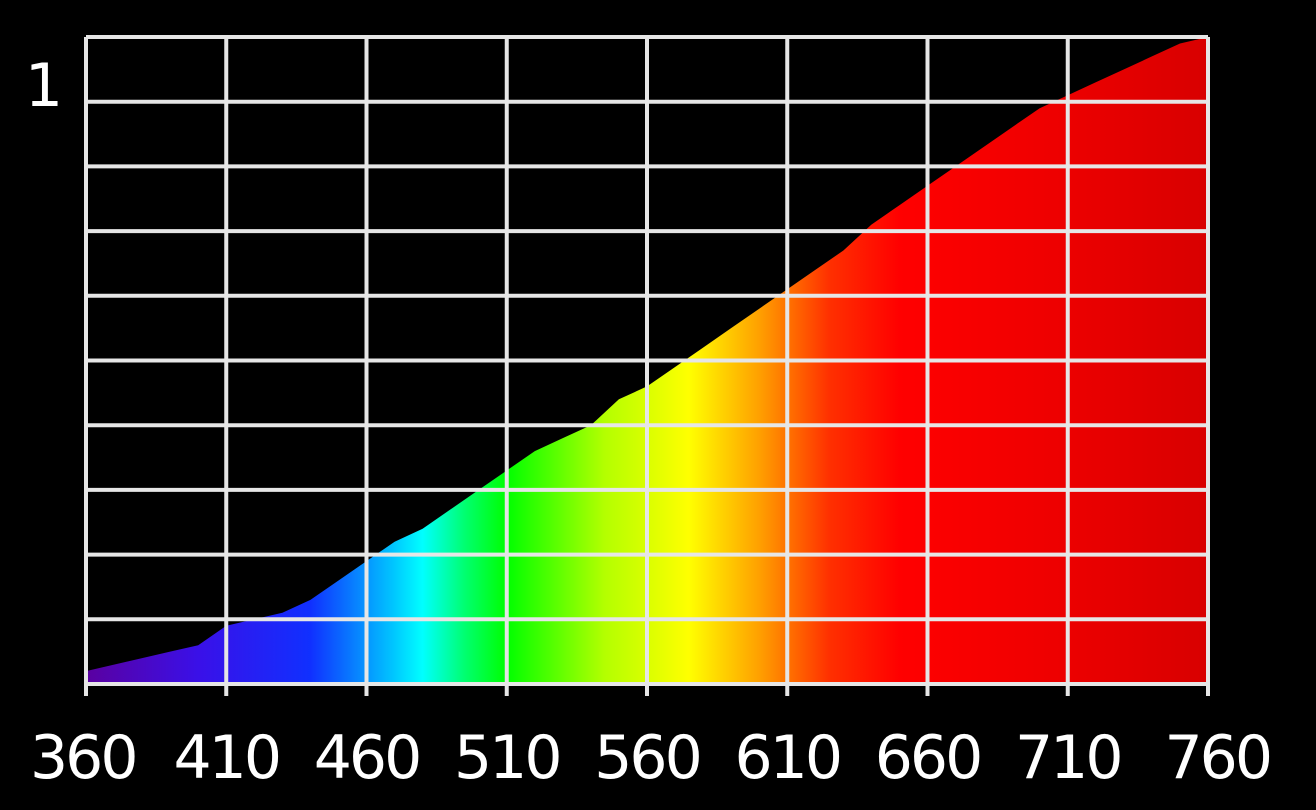 Image resolution: width=1316 pixels, height=810 pixels. I want to click on x-tick-labels: 360 410 460 510 560 610 660 710 760, so click(651, 758).